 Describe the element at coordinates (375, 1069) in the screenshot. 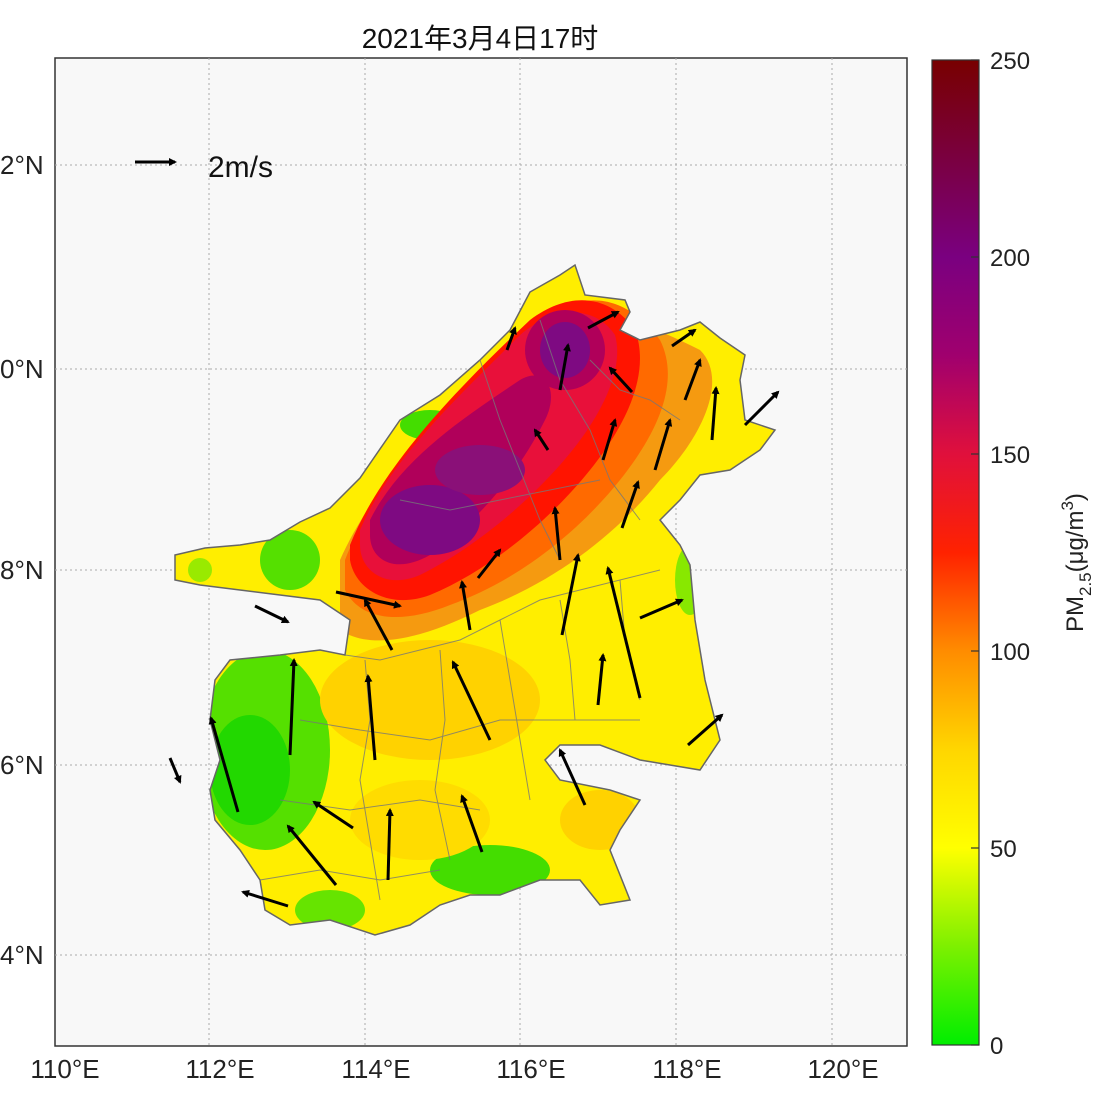

I see `x-tick-label: 114°E` at that location.